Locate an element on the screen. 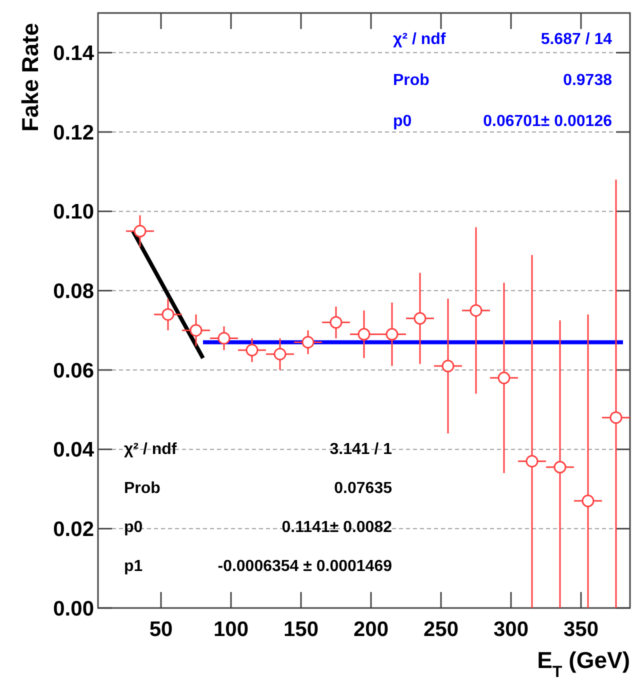  x-tick-label: 350 is located at coordinates (581, 629).